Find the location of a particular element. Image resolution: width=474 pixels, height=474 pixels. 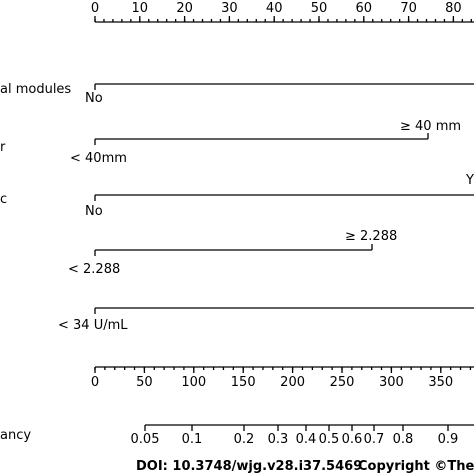

variable-name: r is located at coordinates (3, 147).